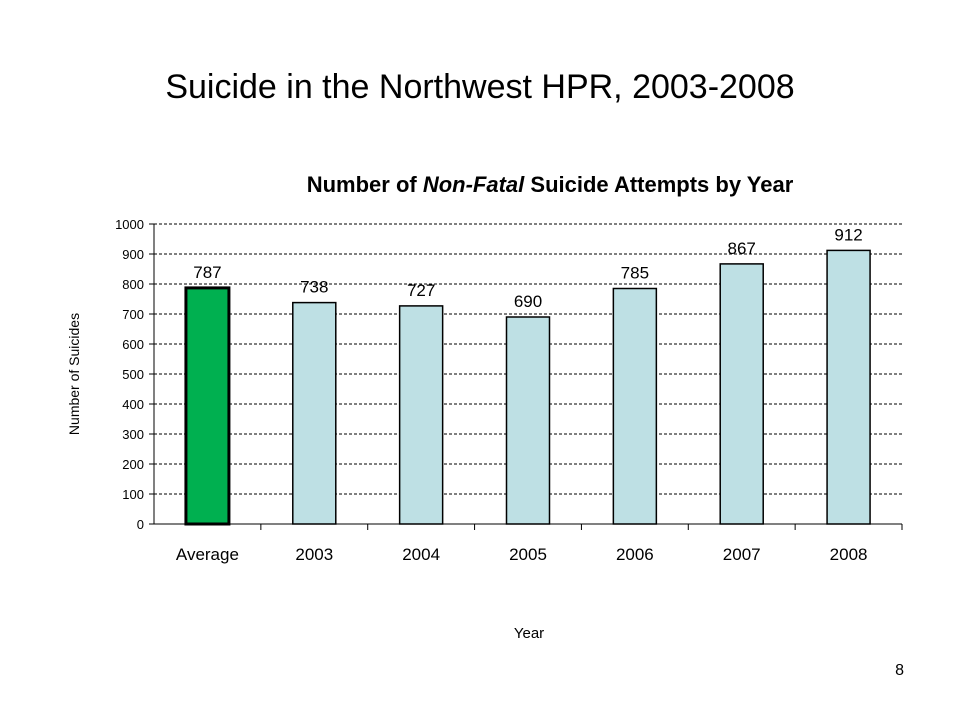  What do you see at coordinates (529, 633) in the screenshot?
I see `x-axis-label: Year` at bounding box center [529, 633].